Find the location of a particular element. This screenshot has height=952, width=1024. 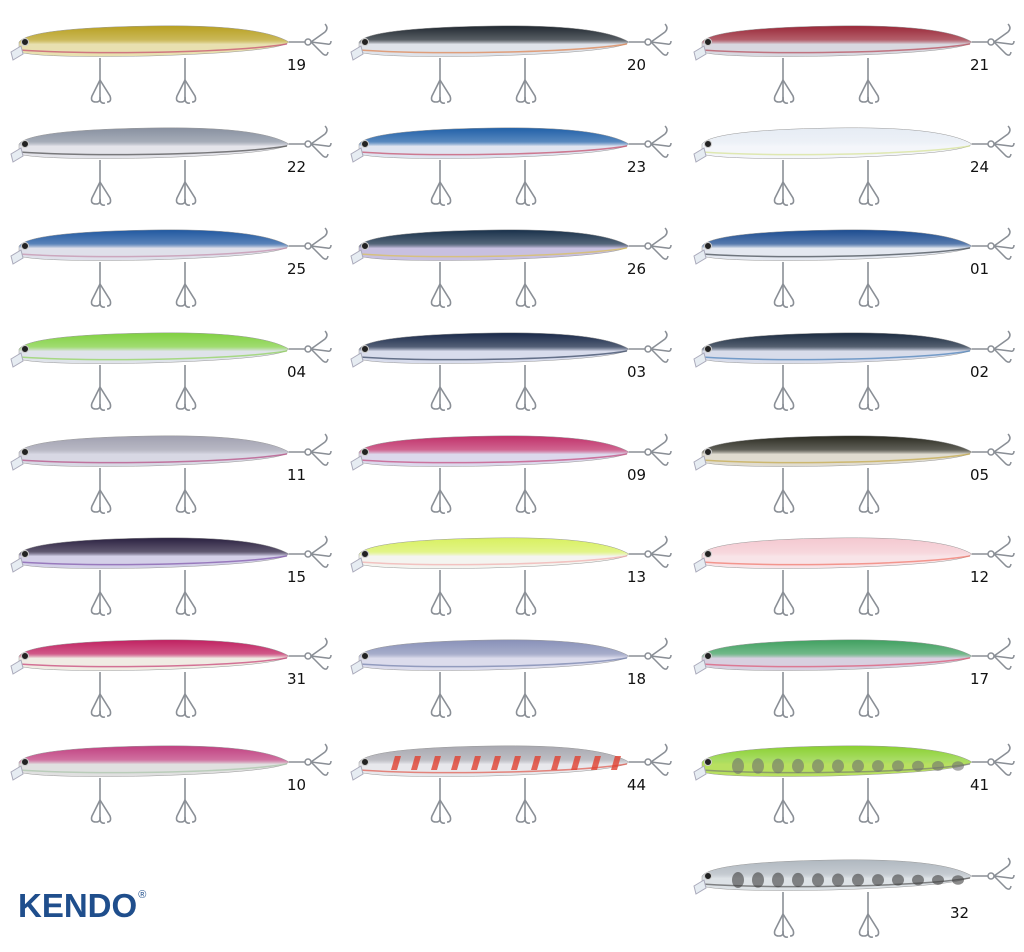

lure-code: 23 is located at coordinates (637, 167).